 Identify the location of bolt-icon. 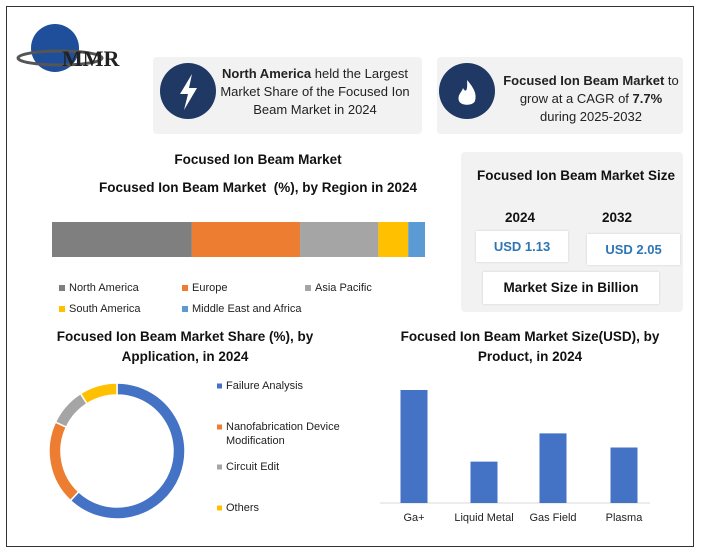
(188, 92).